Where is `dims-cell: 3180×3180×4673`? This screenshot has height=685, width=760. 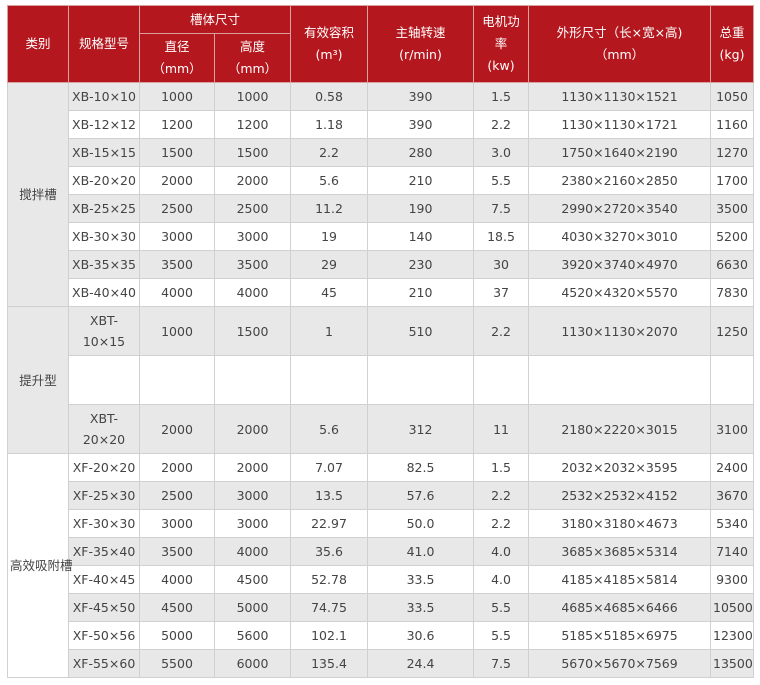
dims-cell: 3180×3180×4673 is located at coordinates (620, 523).